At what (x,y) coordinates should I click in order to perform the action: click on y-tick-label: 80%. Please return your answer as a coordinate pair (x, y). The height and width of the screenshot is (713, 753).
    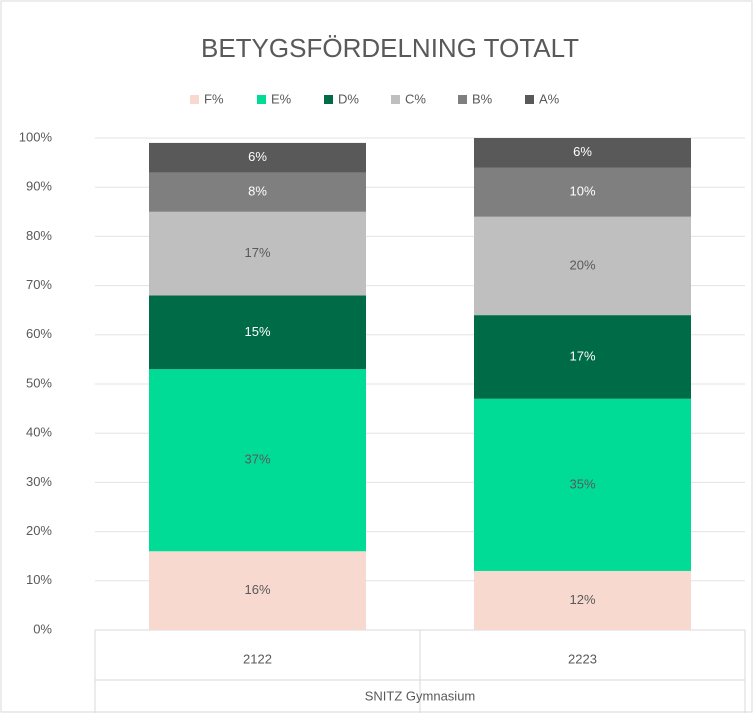
    Looking at the image, I should click on (39, 235).